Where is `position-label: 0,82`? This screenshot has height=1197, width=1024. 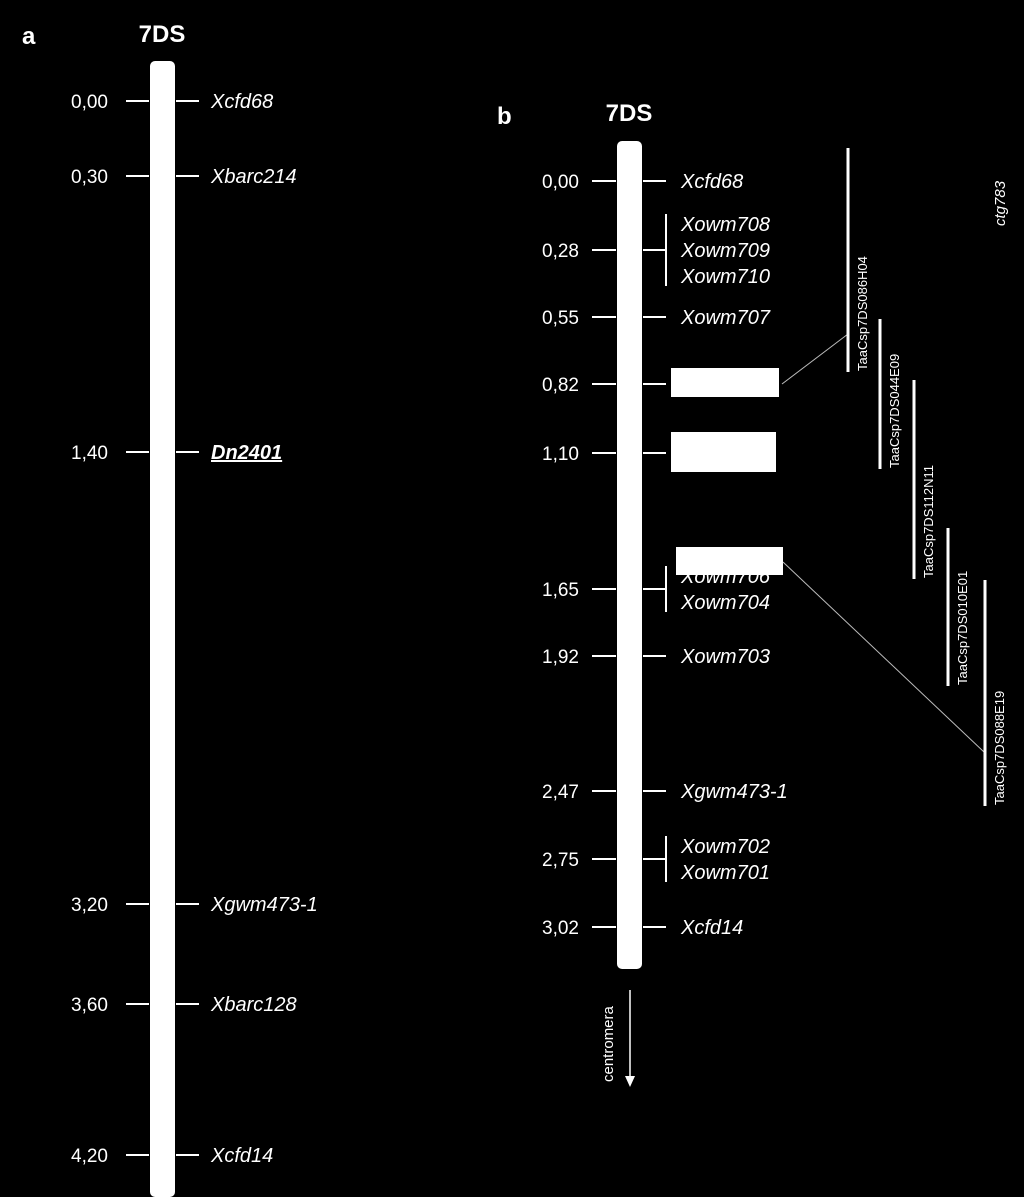
position-label: 0,82 is located at coordinates (560, 385).